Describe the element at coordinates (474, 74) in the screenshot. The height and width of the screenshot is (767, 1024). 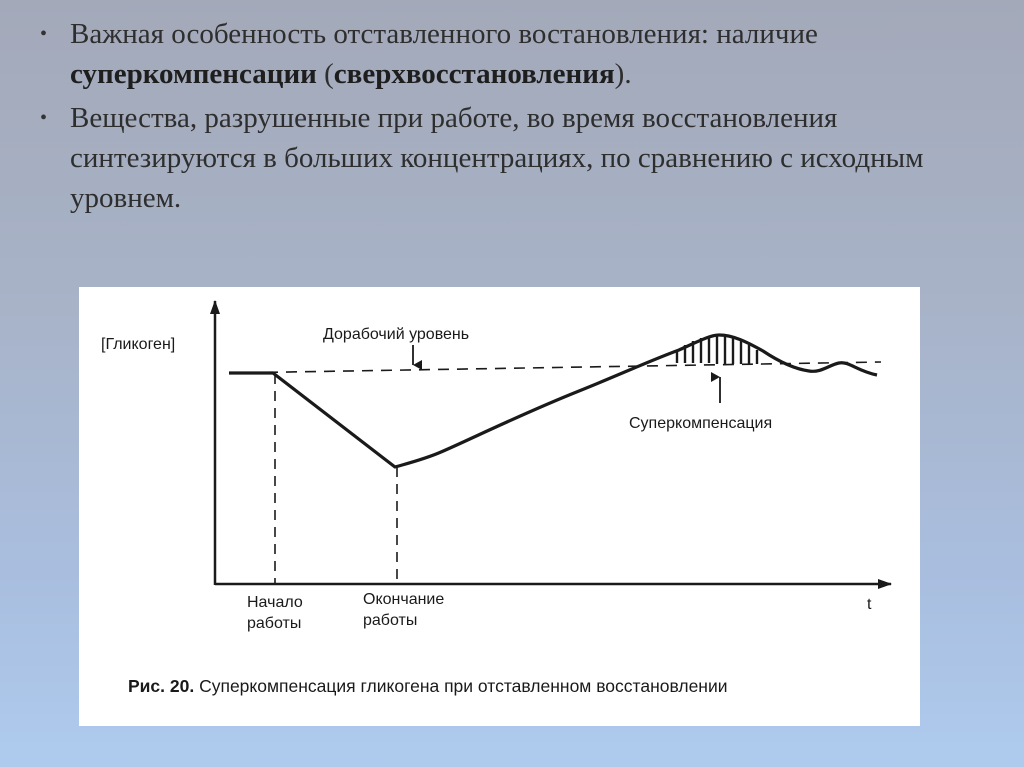
I see `bullet-1-bold-overrecovery: сверхвосстановления` at that location.